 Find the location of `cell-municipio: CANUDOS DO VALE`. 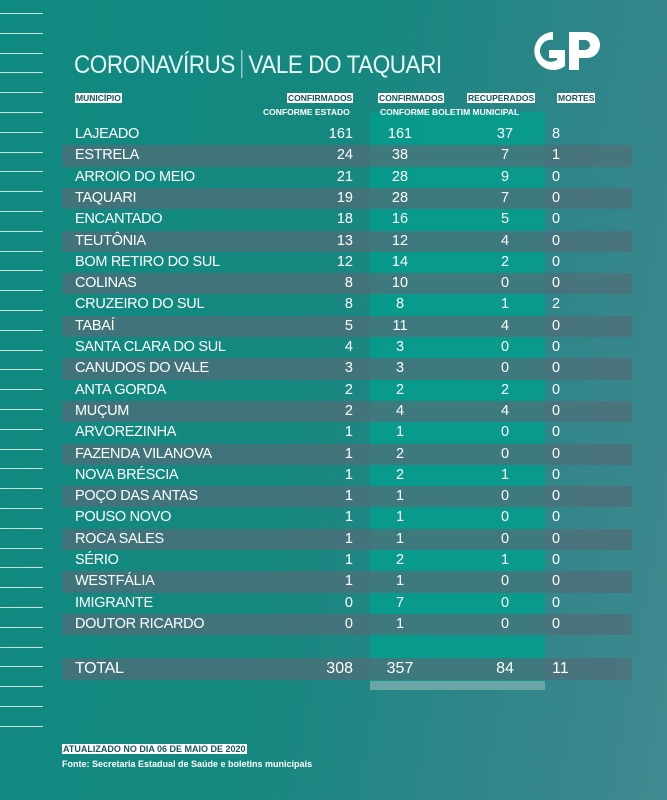

cell-municipio: CANUDOS DO VALE is located at coordinates (142, 368).